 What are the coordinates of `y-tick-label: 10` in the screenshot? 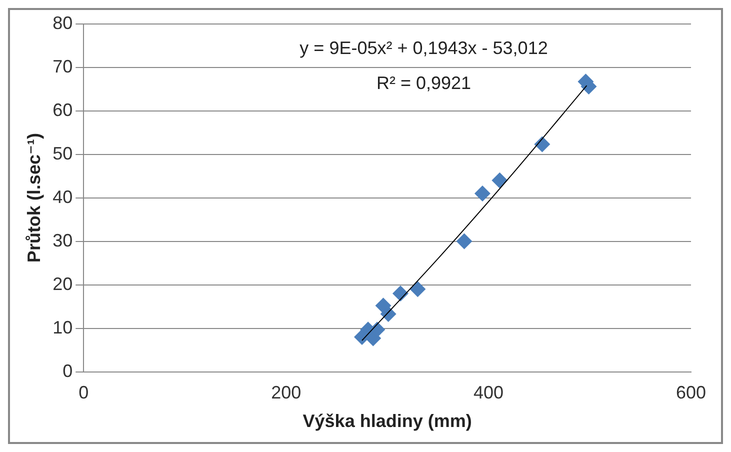 It's located at (62, 327).